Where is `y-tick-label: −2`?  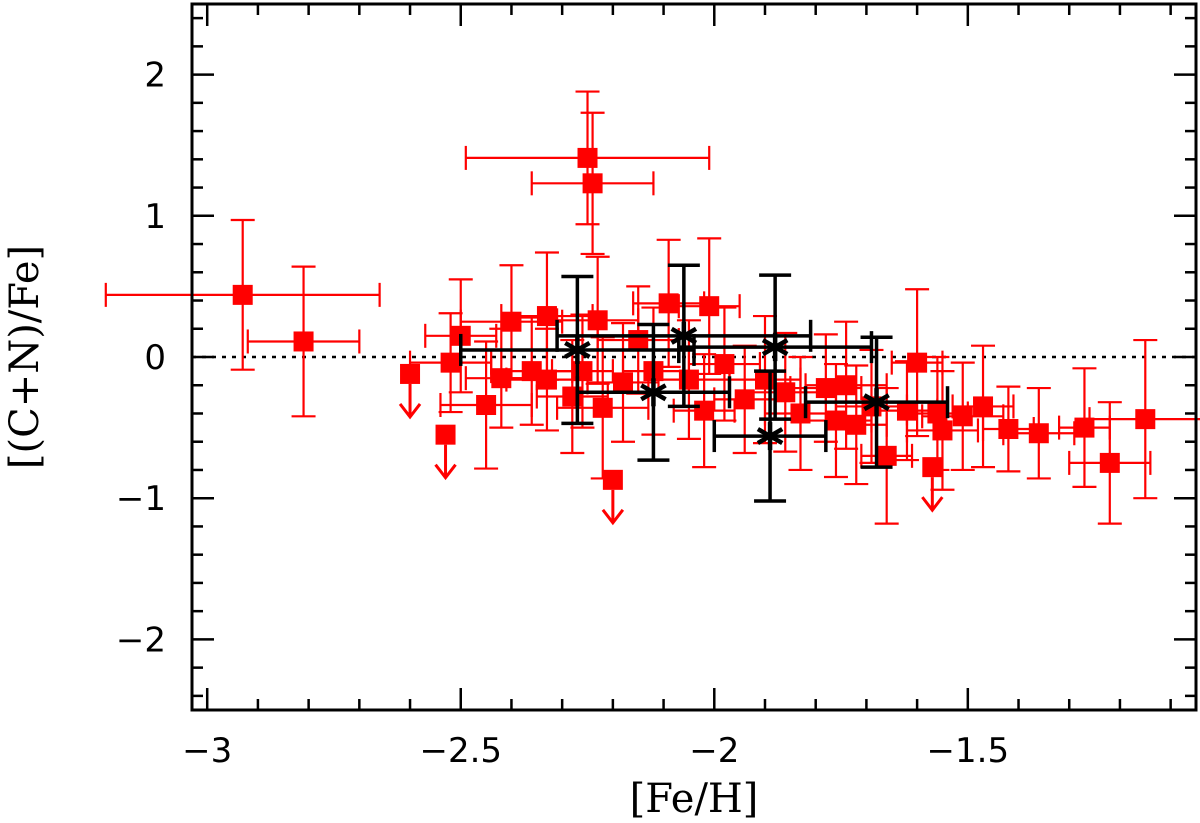 y-tick-label: −2 is located at coordinates (141, 640).